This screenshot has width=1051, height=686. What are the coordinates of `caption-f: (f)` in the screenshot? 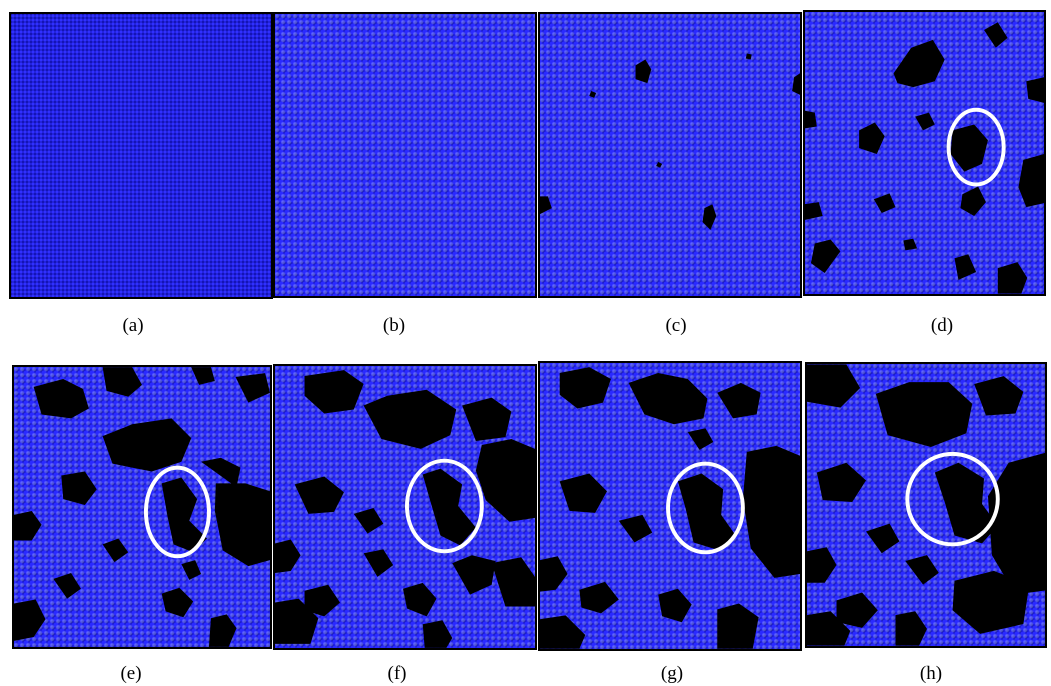 It's located at (397, 673).